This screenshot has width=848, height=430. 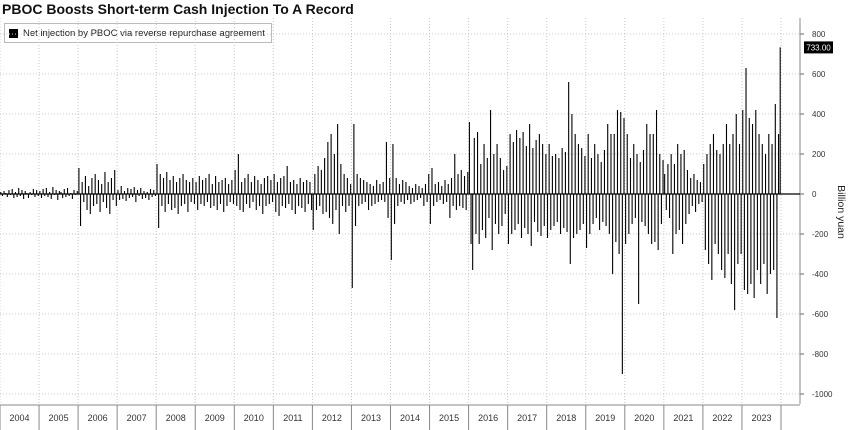 What do you see at coordinates (841, 212) in the screenshot?
I see `y-axis-label: Billion yuan` at bounding box center [841, 212].